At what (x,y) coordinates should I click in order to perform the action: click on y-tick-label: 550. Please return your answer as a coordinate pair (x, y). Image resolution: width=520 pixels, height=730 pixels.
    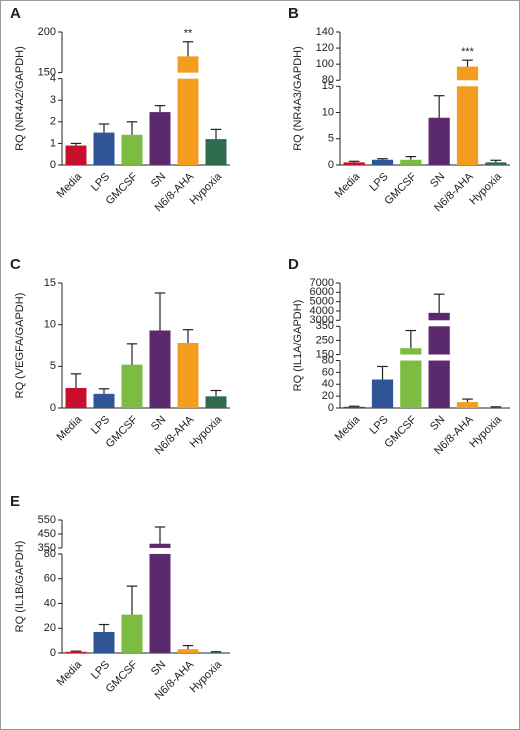
    Looking at the image, I should click on (47, 520).